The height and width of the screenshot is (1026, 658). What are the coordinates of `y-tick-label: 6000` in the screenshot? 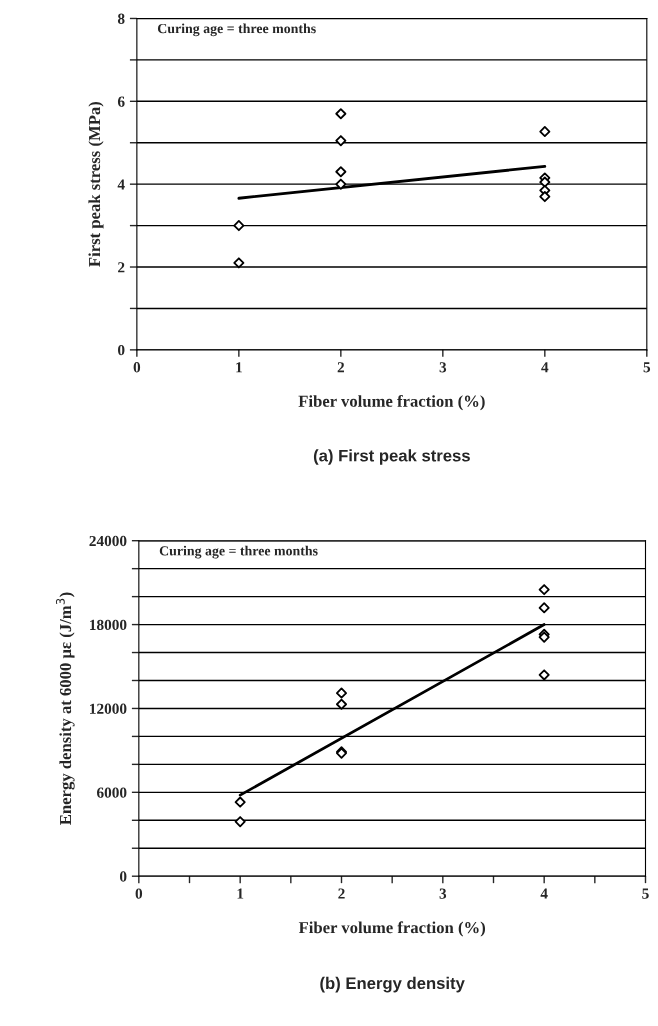 It's located at (112, 792).